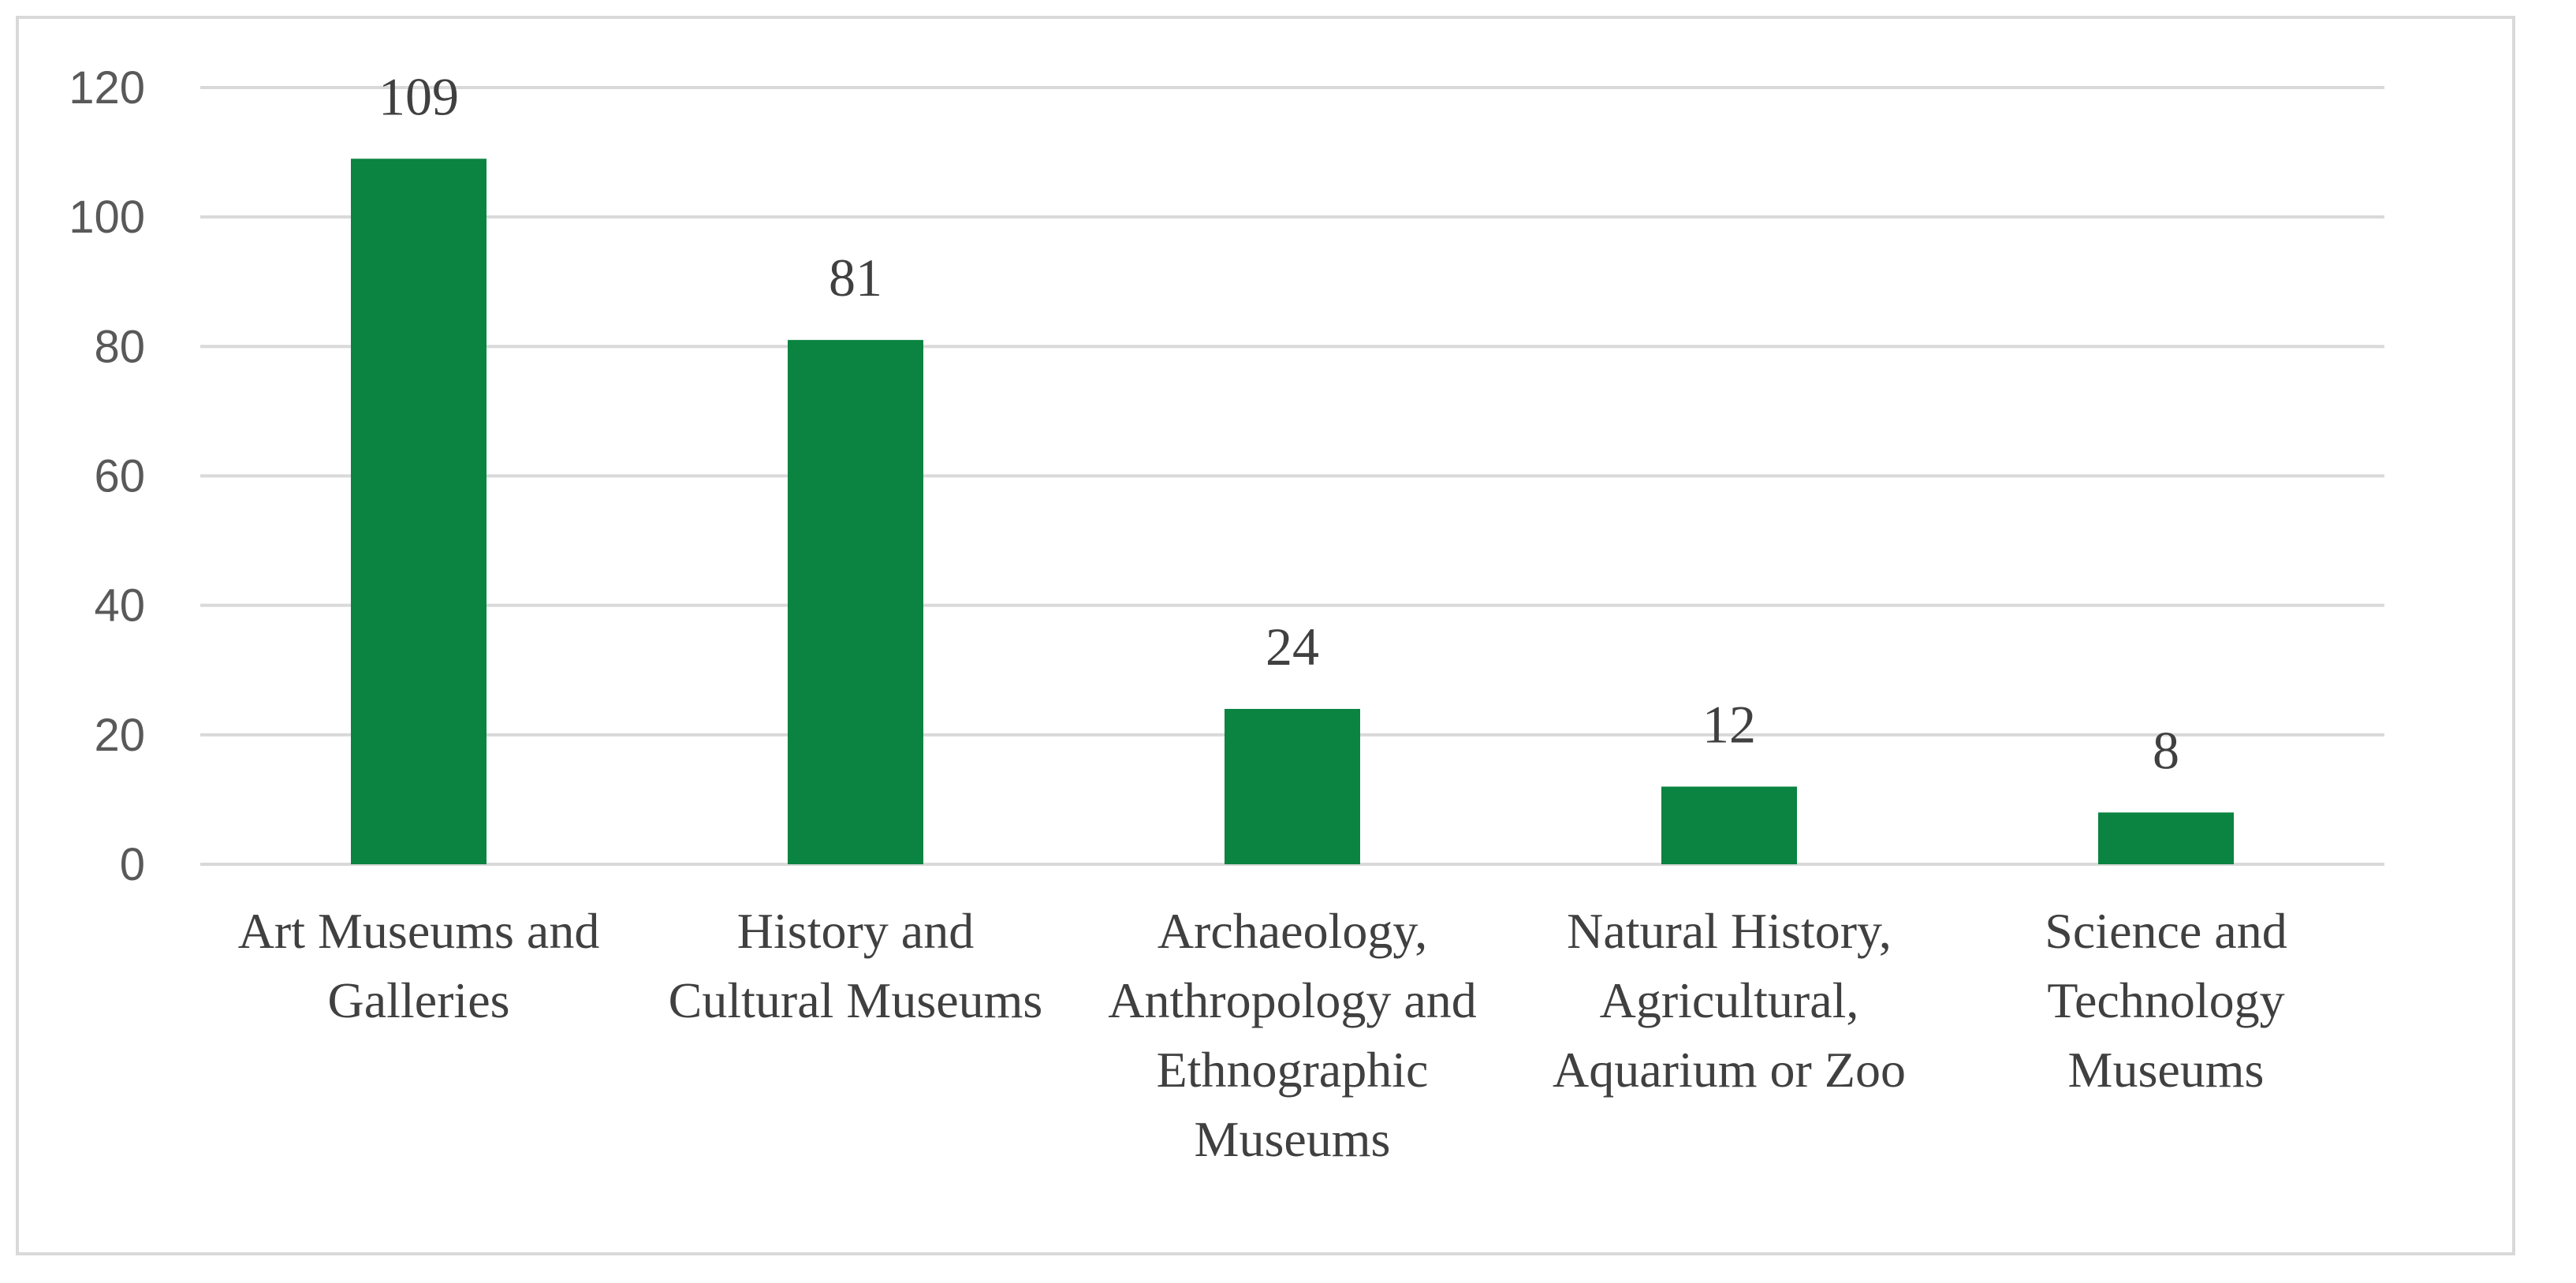 This screenshot has width=2576, height=1283. Describe the element at coordinates (419, 931) in the screenshot. I see `x-tick-label-line: Art Museums and` at that location.